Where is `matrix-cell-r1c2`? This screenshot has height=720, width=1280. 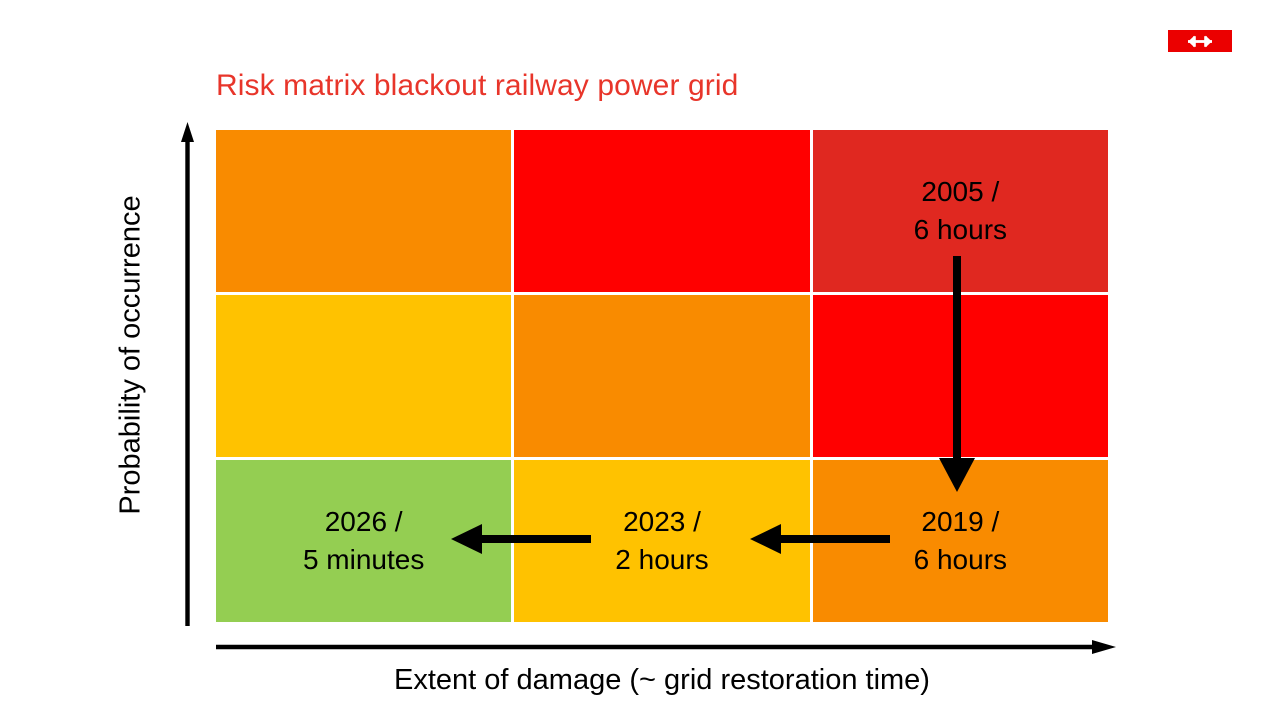
matrix-cell-r1c2 is located at coordinates (960, 376).